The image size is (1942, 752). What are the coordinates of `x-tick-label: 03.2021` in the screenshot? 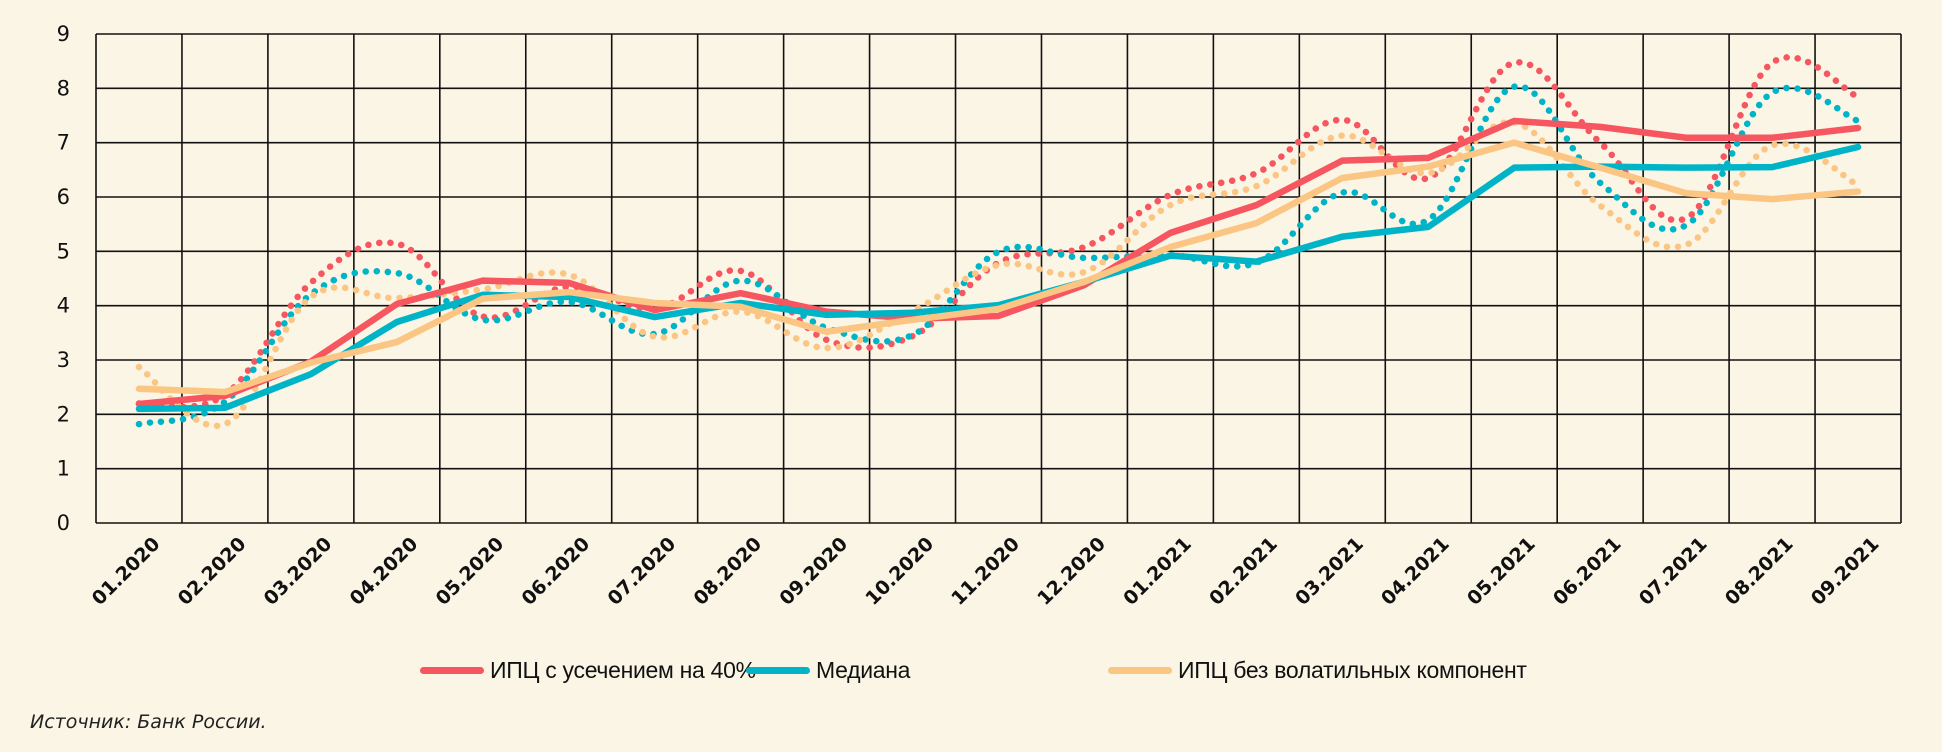 It's located at (1329, 571).